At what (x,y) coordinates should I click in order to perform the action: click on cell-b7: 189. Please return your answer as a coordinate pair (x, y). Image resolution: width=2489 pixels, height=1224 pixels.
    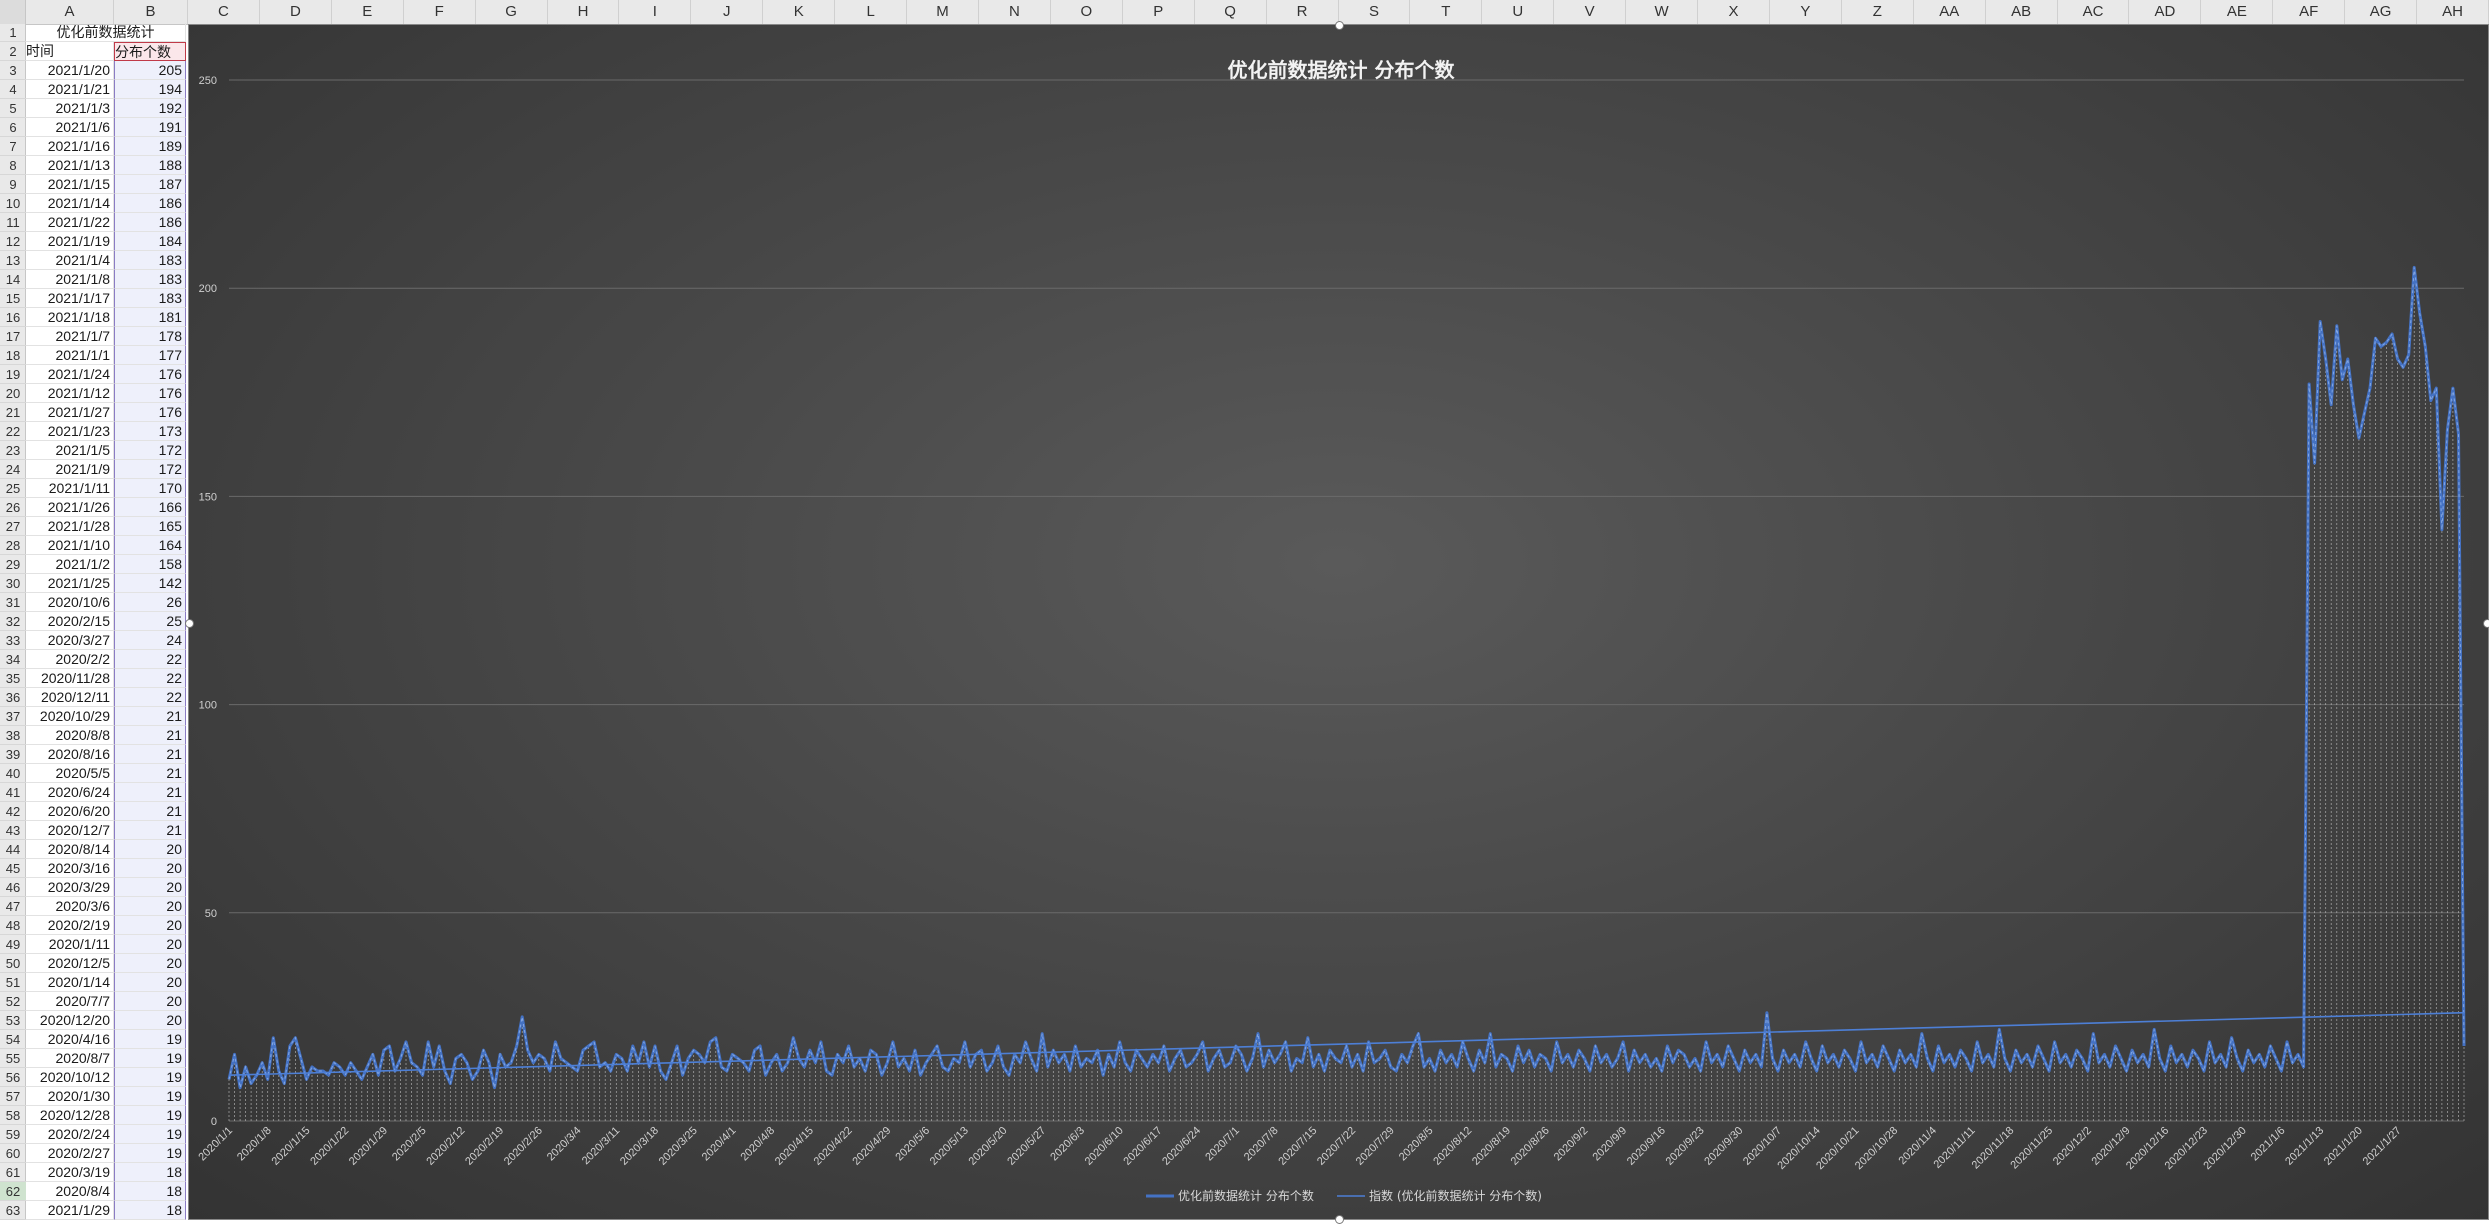
    Looking at the image, I should click on (150, 146).